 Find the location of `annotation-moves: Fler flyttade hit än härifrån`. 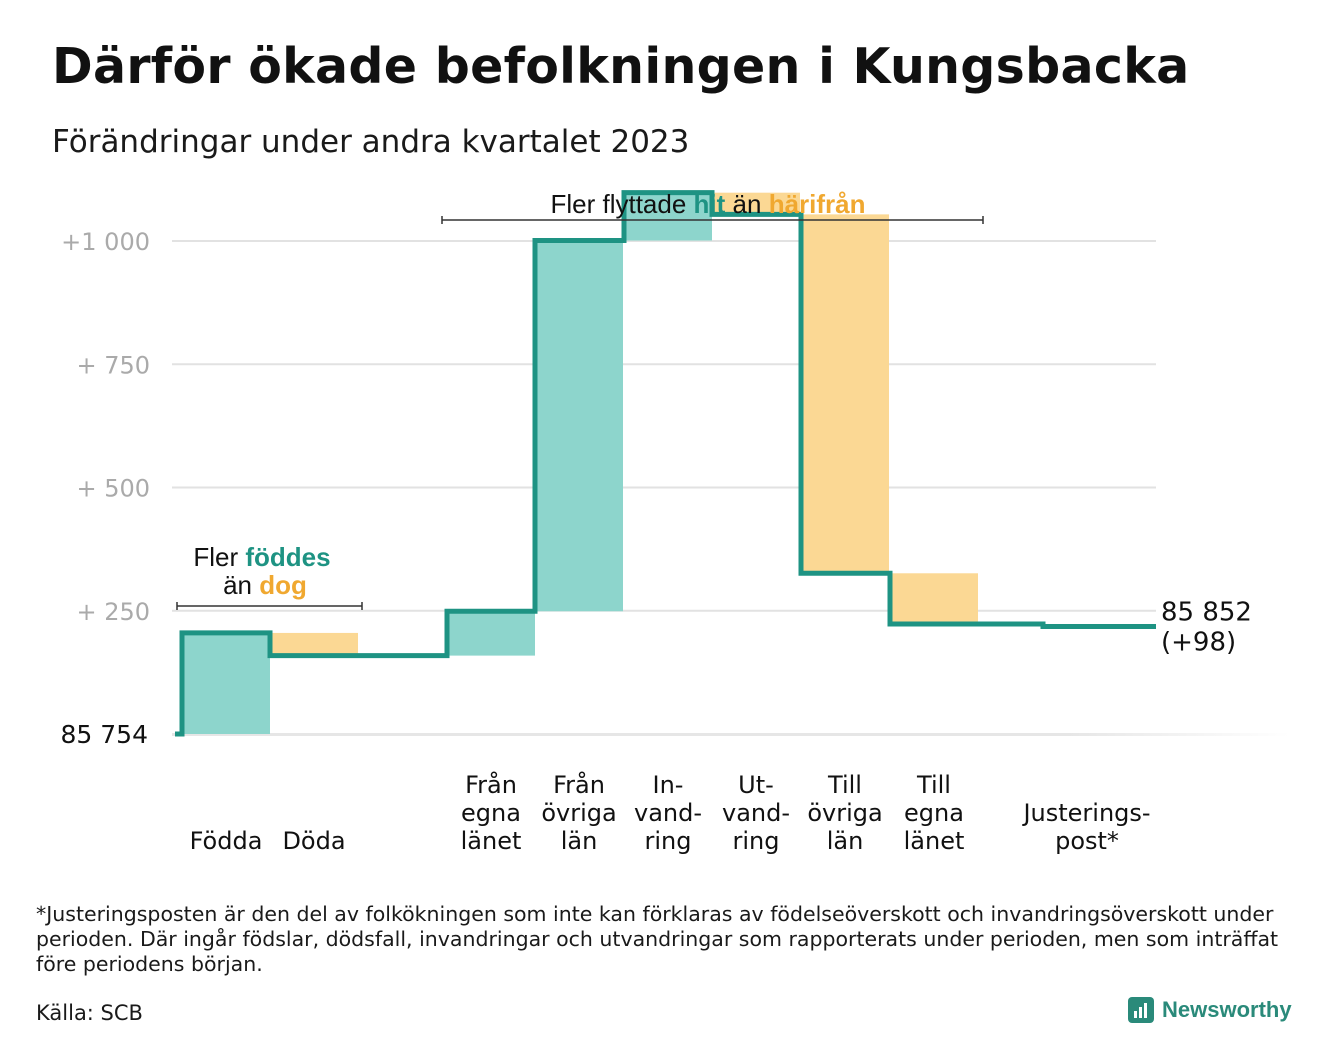

annotation-moves: Fler flyttade hit än härifrån is located at coordinates (707, 204).